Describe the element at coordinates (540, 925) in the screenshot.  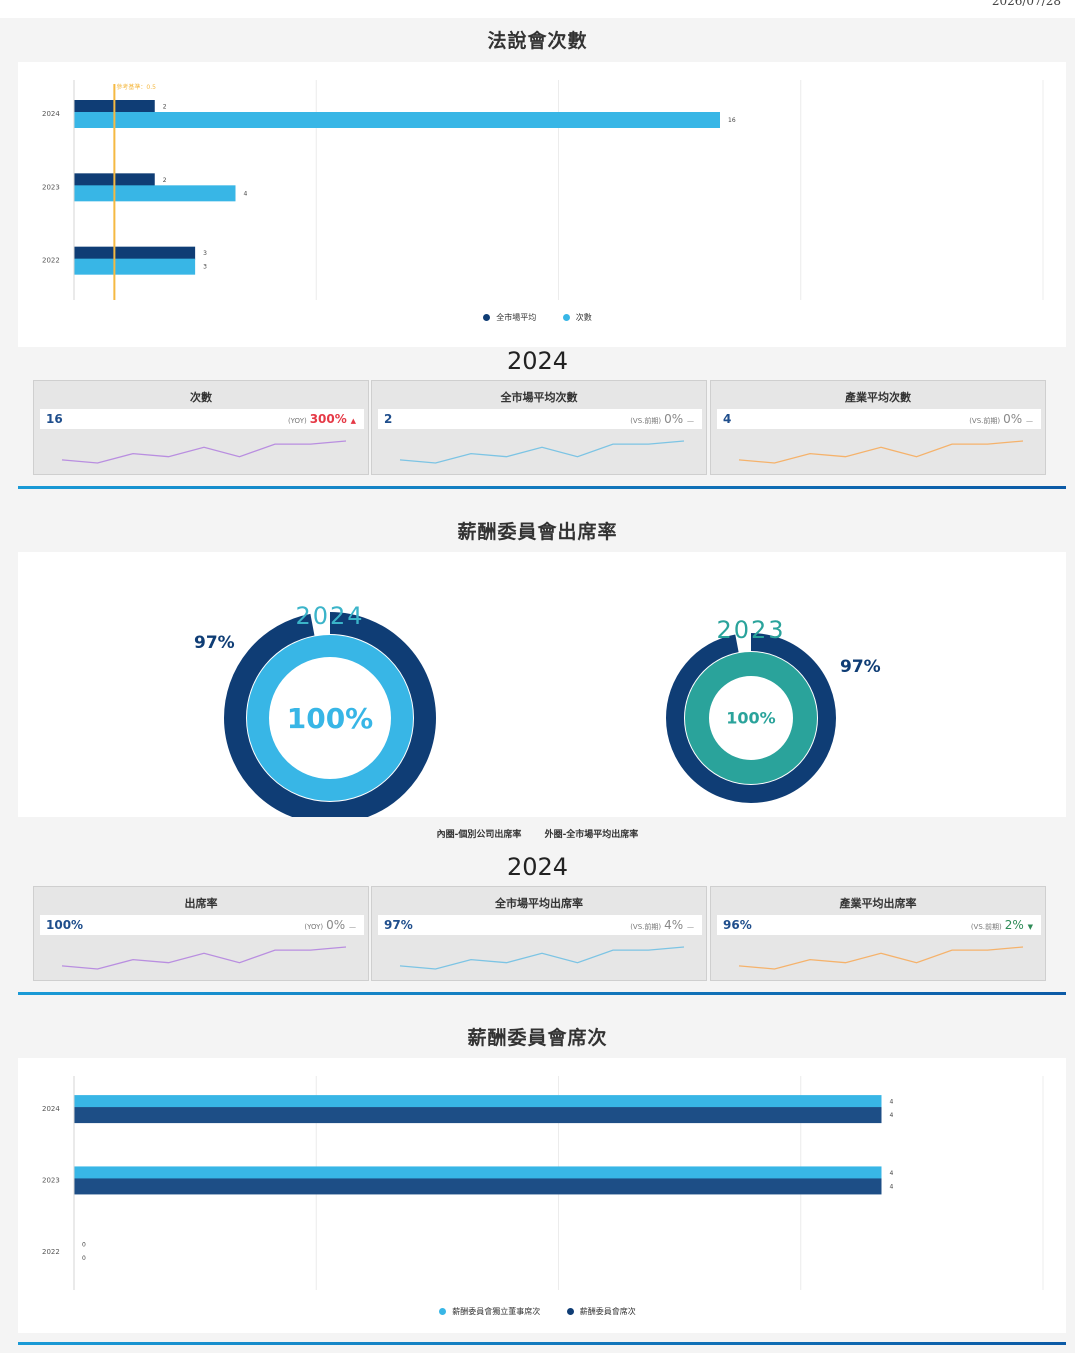
I see `kpi-value-strip: 97% (VS.前期) 4% —` at that location.